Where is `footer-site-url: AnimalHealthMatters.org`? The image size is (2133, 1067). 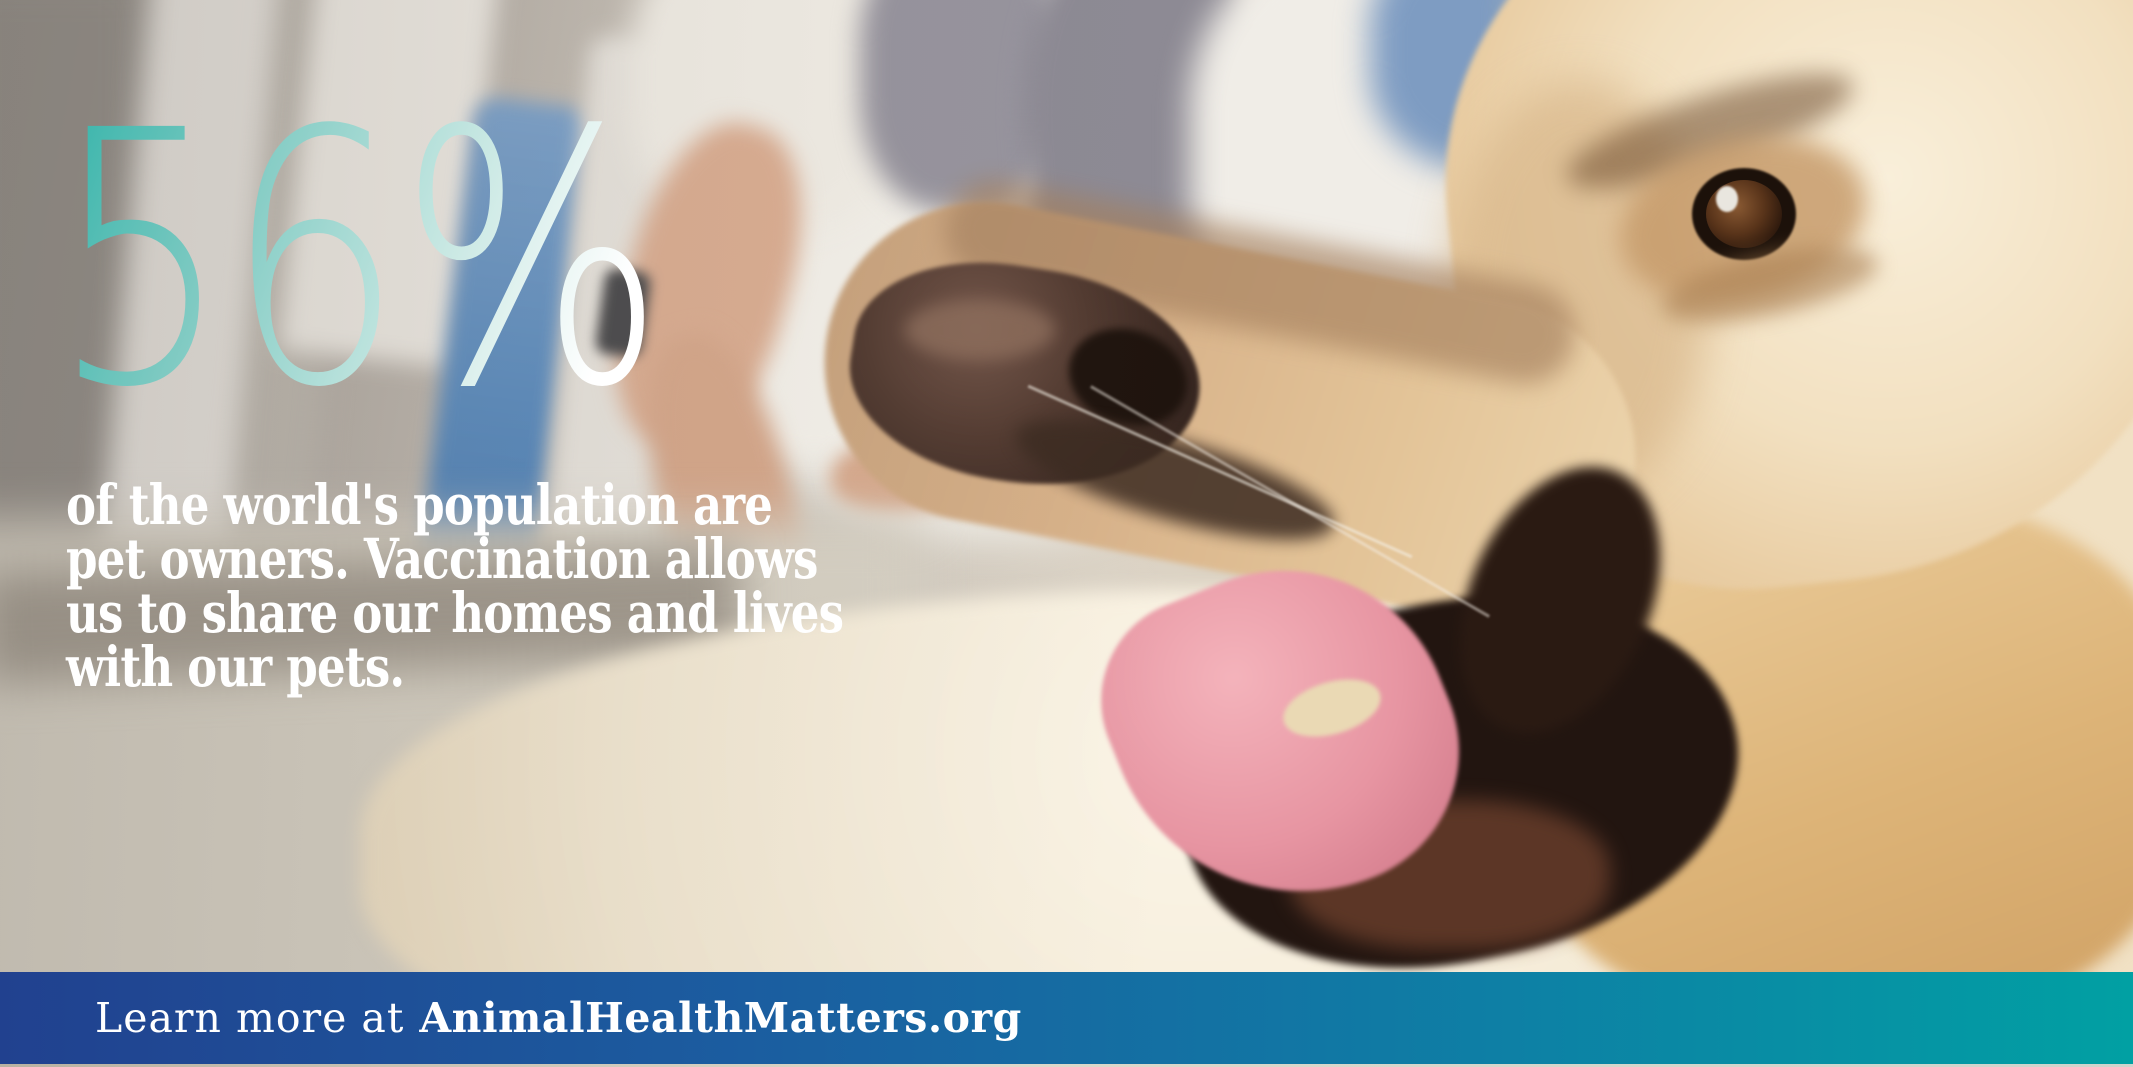
footer-site-url: AnimalHealthMatters.org is located at coordinates (720, 1018).